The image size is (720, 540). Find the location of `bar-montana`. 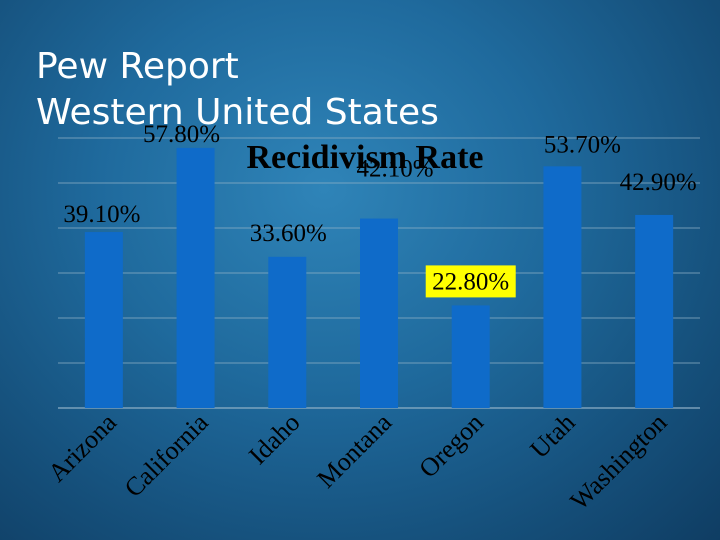

bar-montana is located at coordinates (379, 313).